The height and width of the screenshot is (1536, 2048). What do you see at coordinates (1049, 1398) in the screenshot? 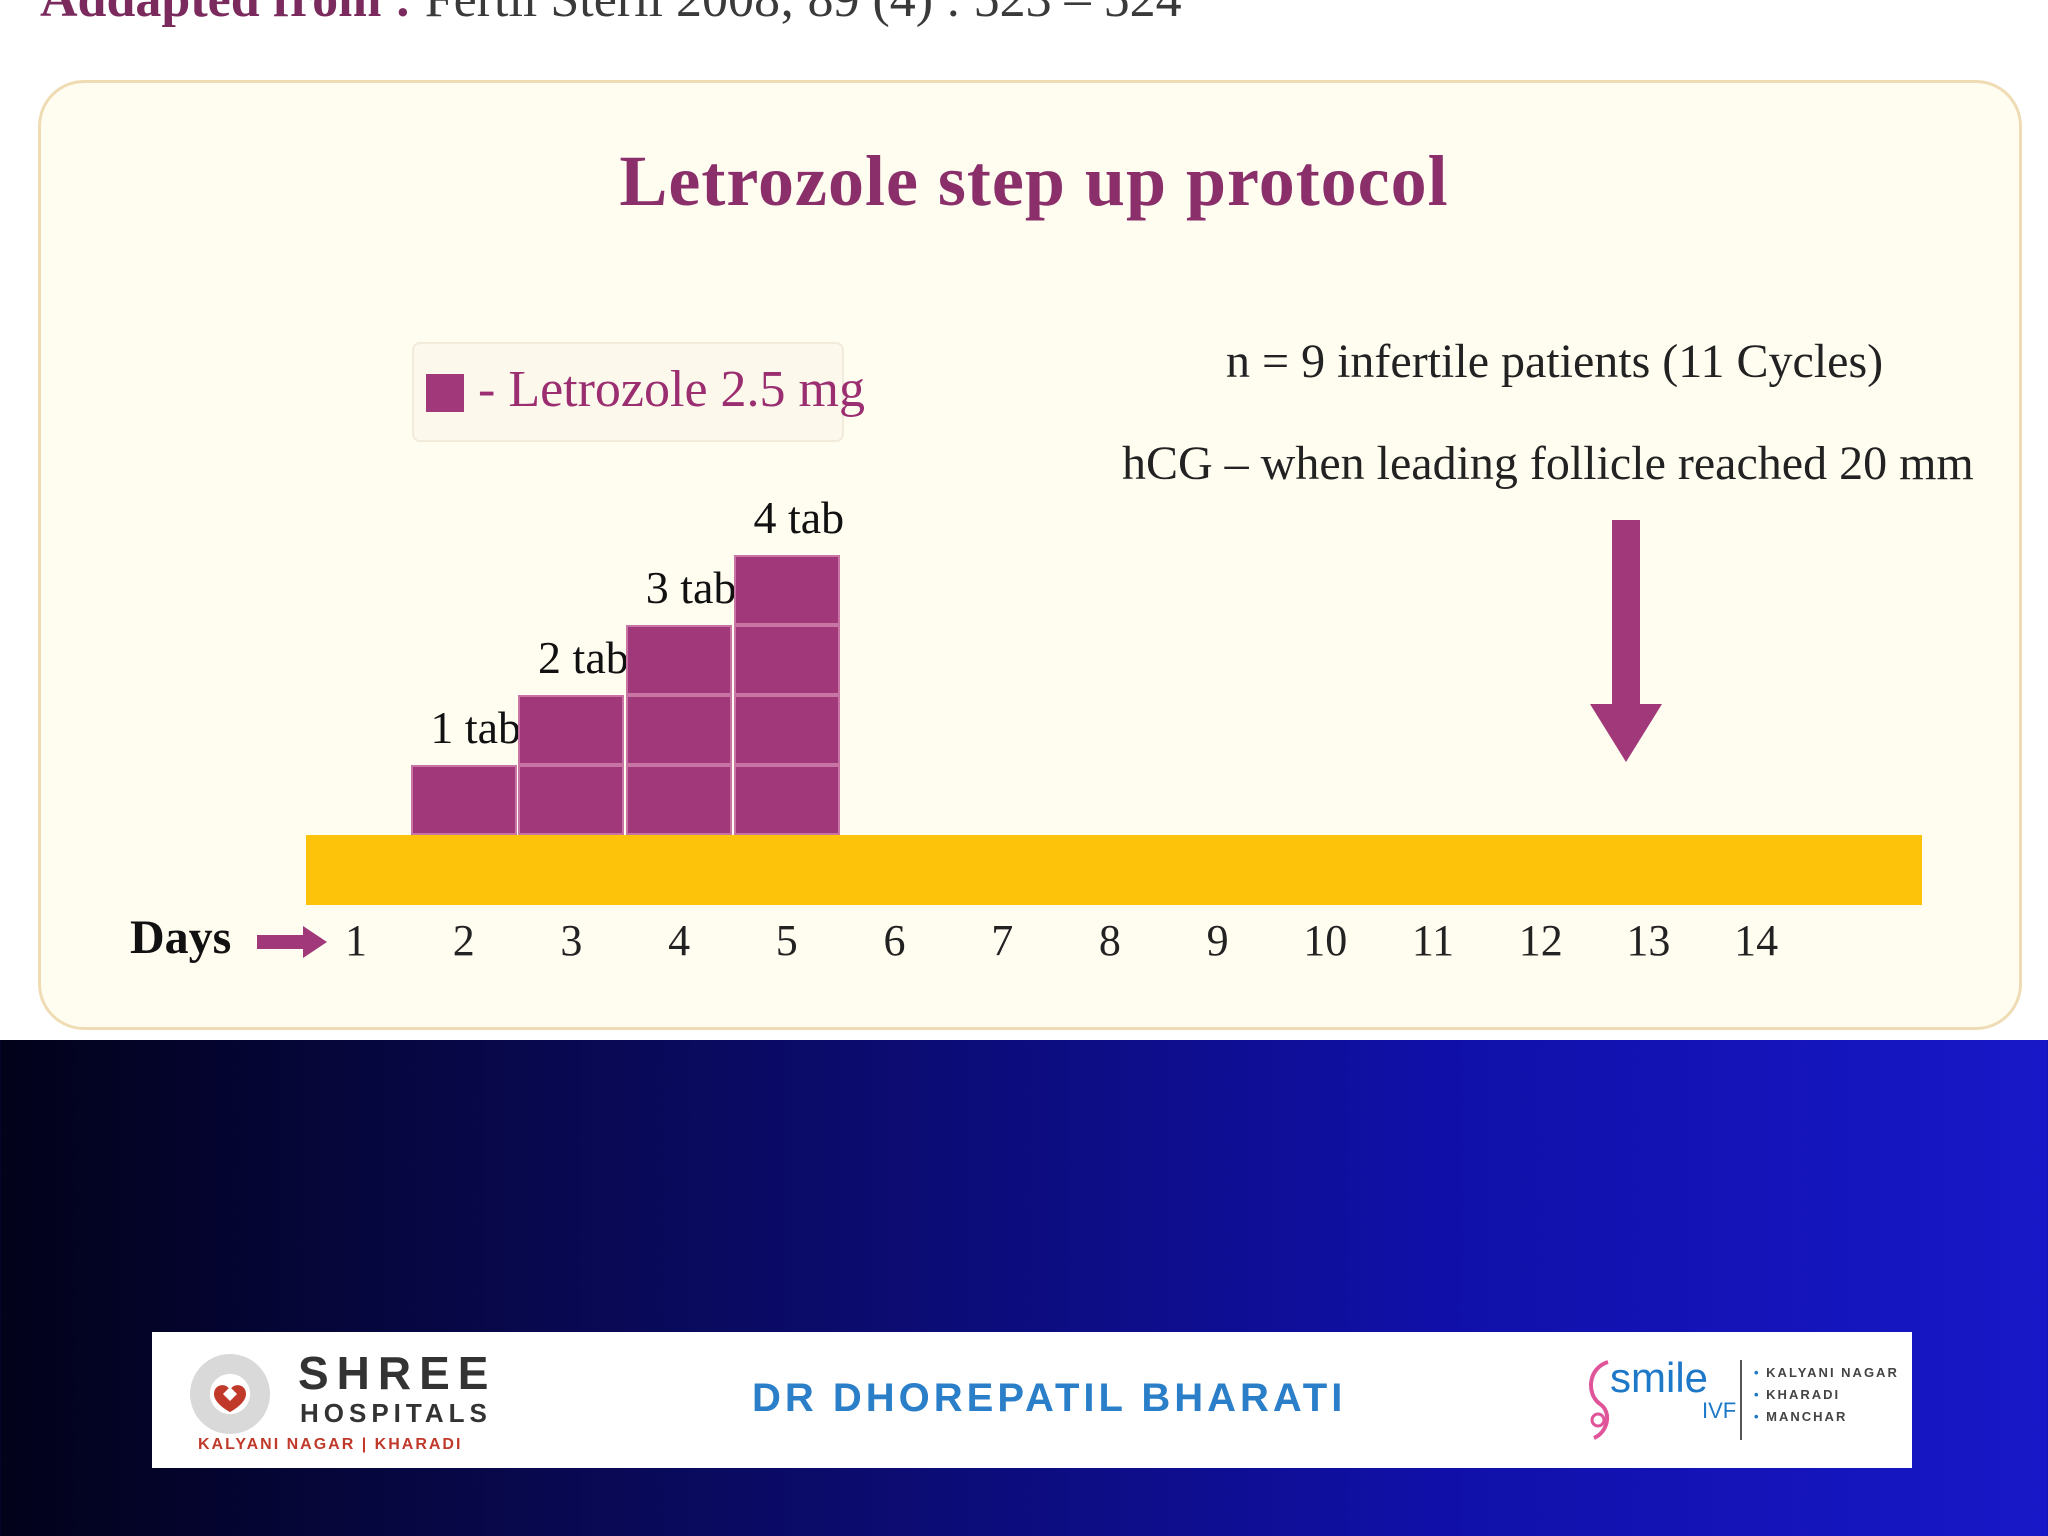
I see `doctor-name: DR DHOREPATIL BHARATI` at bounding box center [1049, 1398].